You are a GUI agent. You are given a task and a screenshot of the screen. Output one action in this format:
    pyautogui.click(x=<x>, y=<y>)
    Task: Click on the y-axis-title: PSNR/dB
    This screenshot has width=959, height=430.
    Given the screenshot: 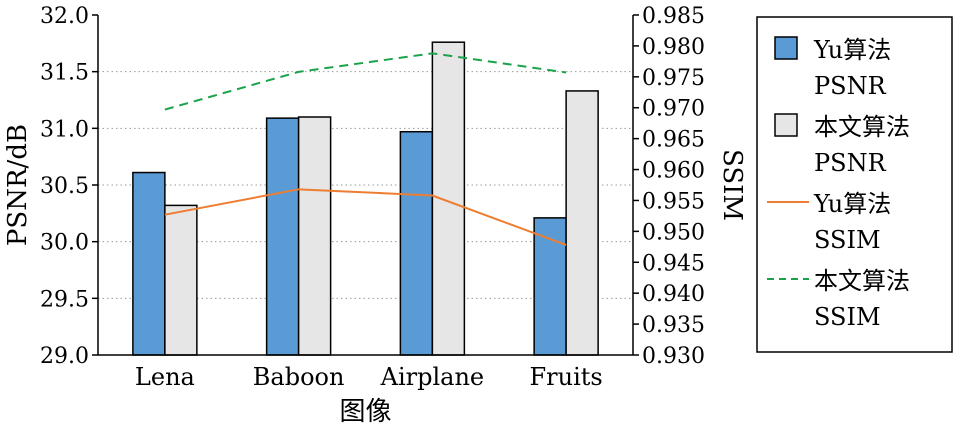 What is the action you would take?
    pyautogui.click(x=18, y=185)
    